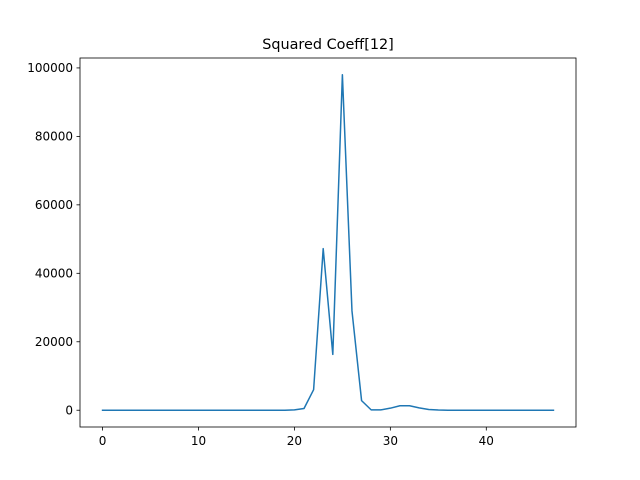  Describe the element at coordinates (53, 239) in the screenshot. I see `y-axis: 0 20000 40000 60000 80000 100000` at that location.